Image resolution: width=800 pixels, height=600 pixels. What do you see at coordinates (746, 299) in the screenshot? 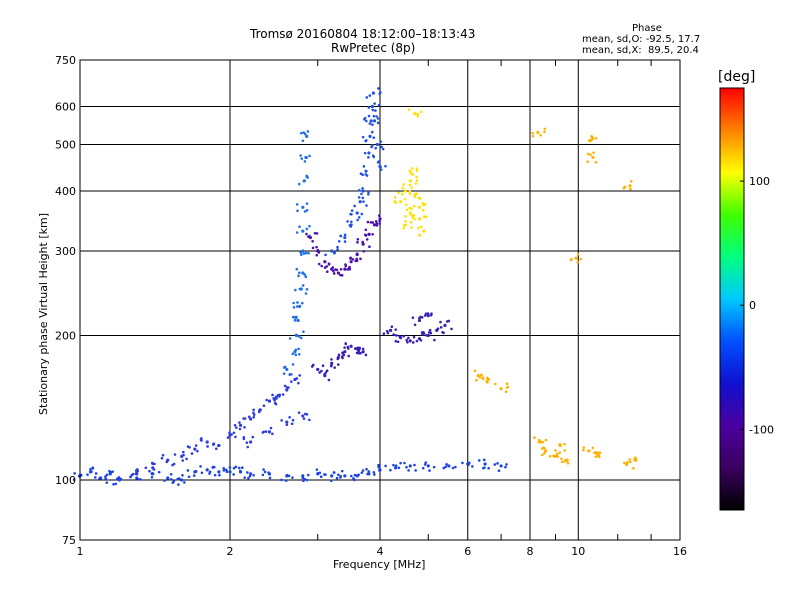
I see `phase-colorbar: 100 0 -100` at bounding box center [746, 299].